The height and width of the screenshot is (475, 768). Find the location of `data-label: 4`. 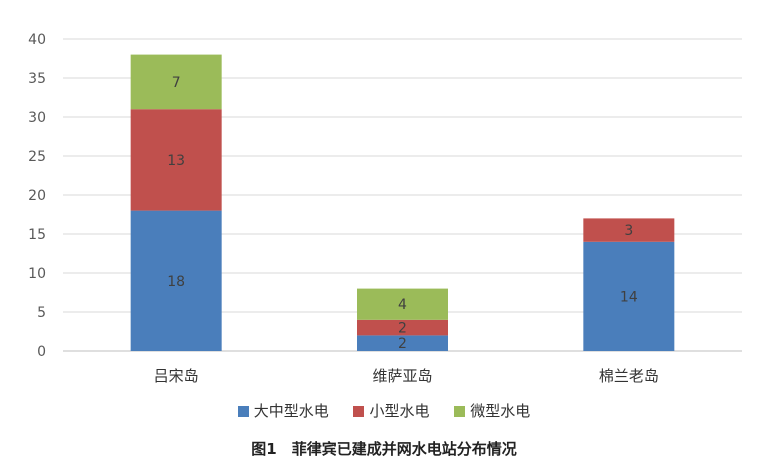

data-label: 4 is located at coordinates (402, 305).